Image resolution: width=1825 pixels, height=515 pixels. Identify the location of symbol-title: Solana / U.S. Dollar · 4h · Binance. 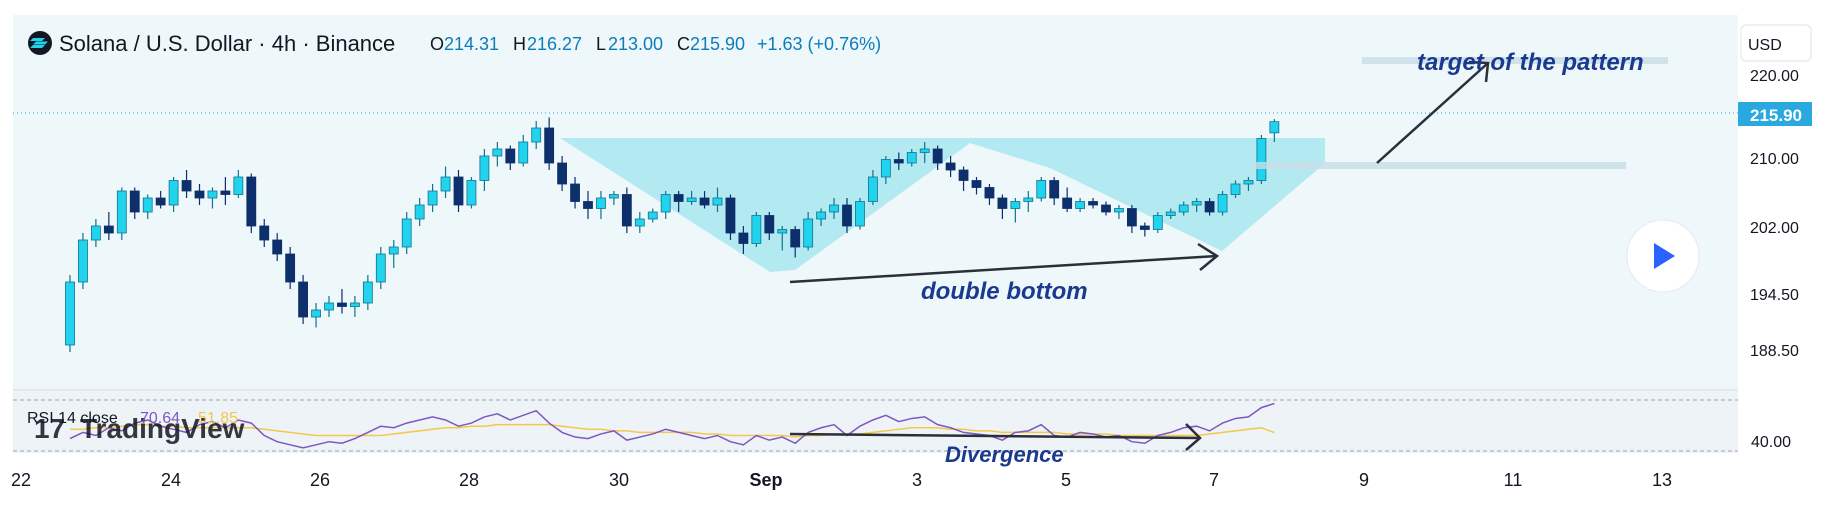
(227, 43).